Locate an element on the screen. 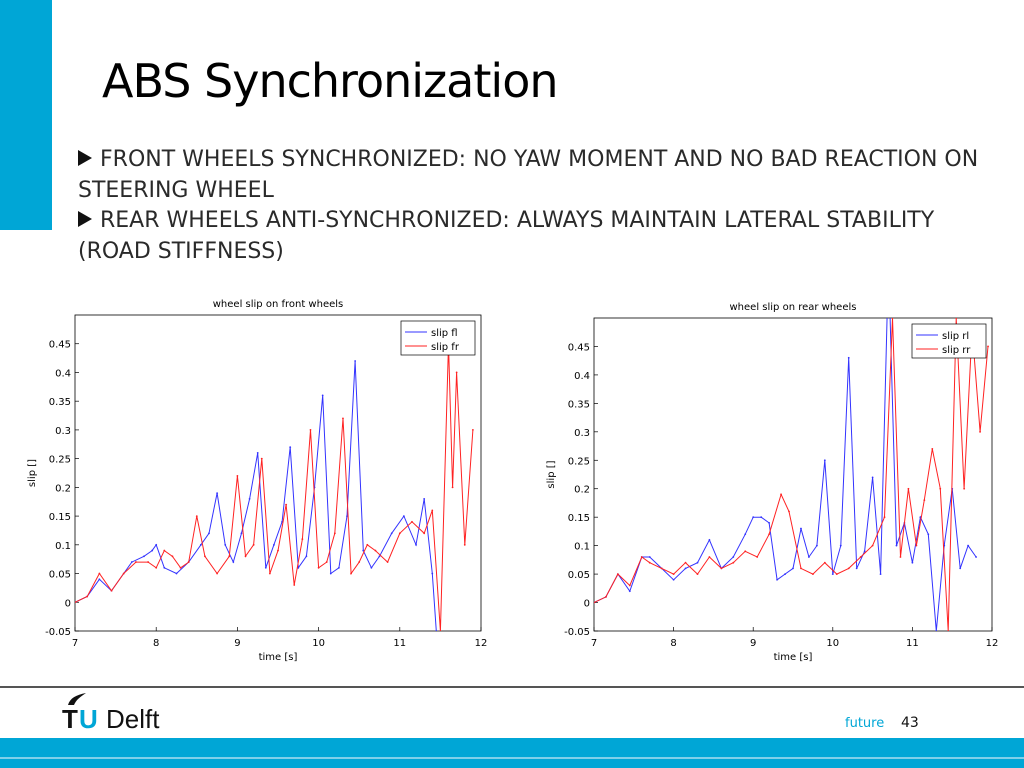 The height and width of the screenshot is (768, 1024). x-tick-label: 10 is located at coordinates (318, 643).